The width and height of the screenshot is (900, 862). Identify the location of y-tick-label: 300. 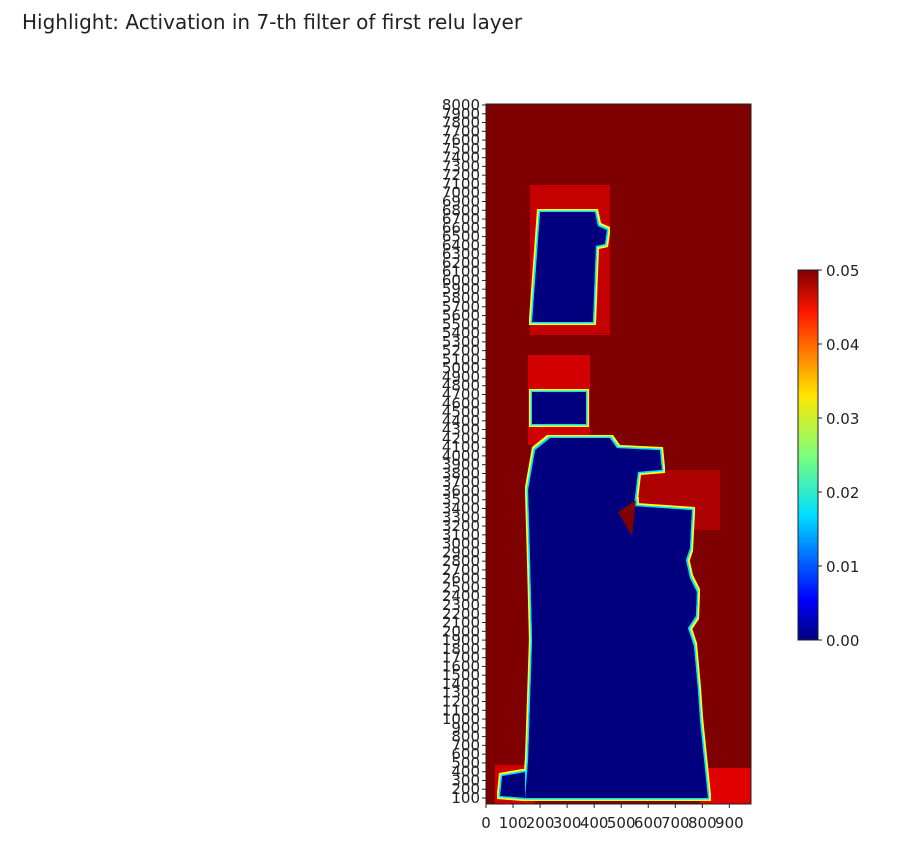
(465, 780).